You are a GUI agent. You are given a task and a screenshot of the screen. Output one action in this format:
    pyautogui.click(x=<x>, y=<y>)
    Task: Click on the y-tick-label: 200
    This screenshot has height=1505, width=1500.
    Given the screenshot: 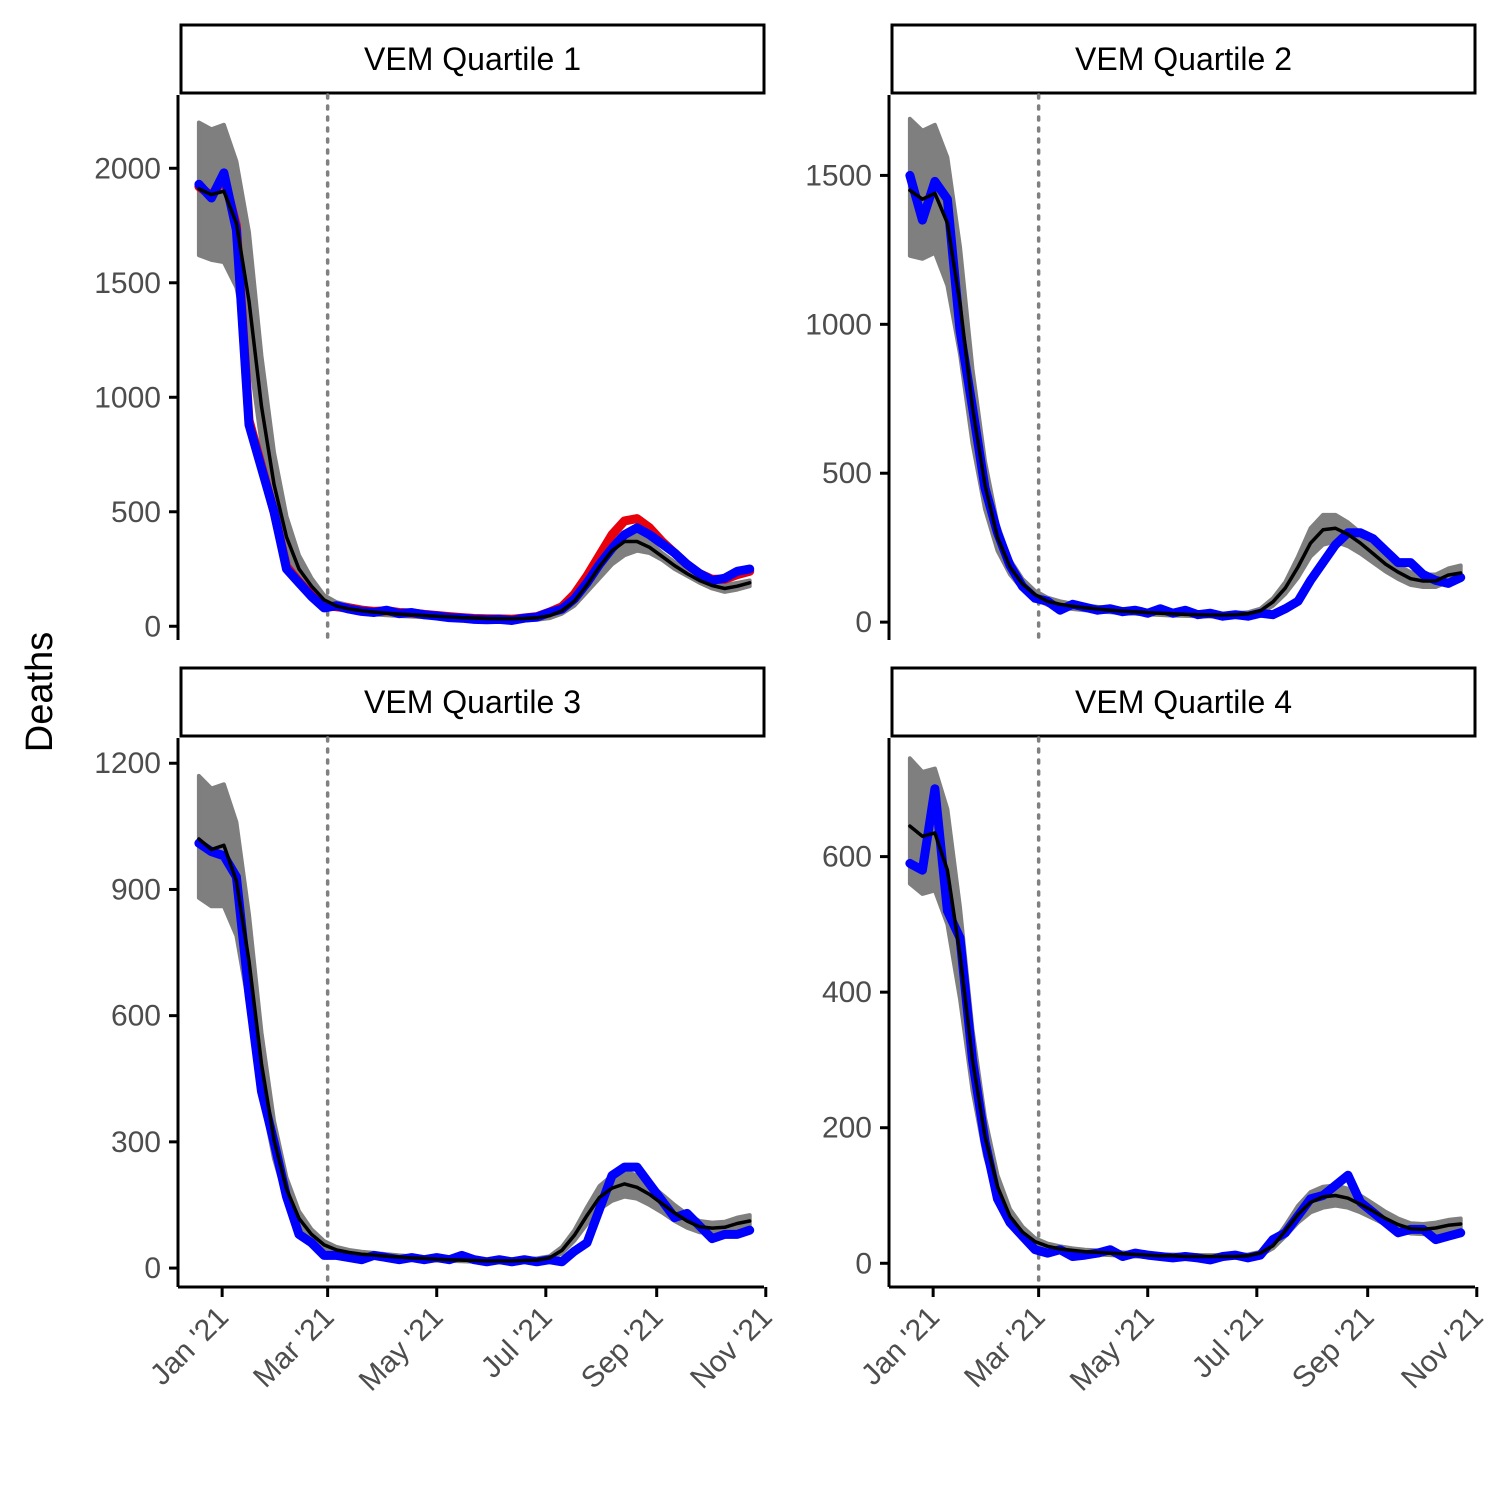 What is the action you would take?
    pyautogui.click(x=847, y=1128)
    